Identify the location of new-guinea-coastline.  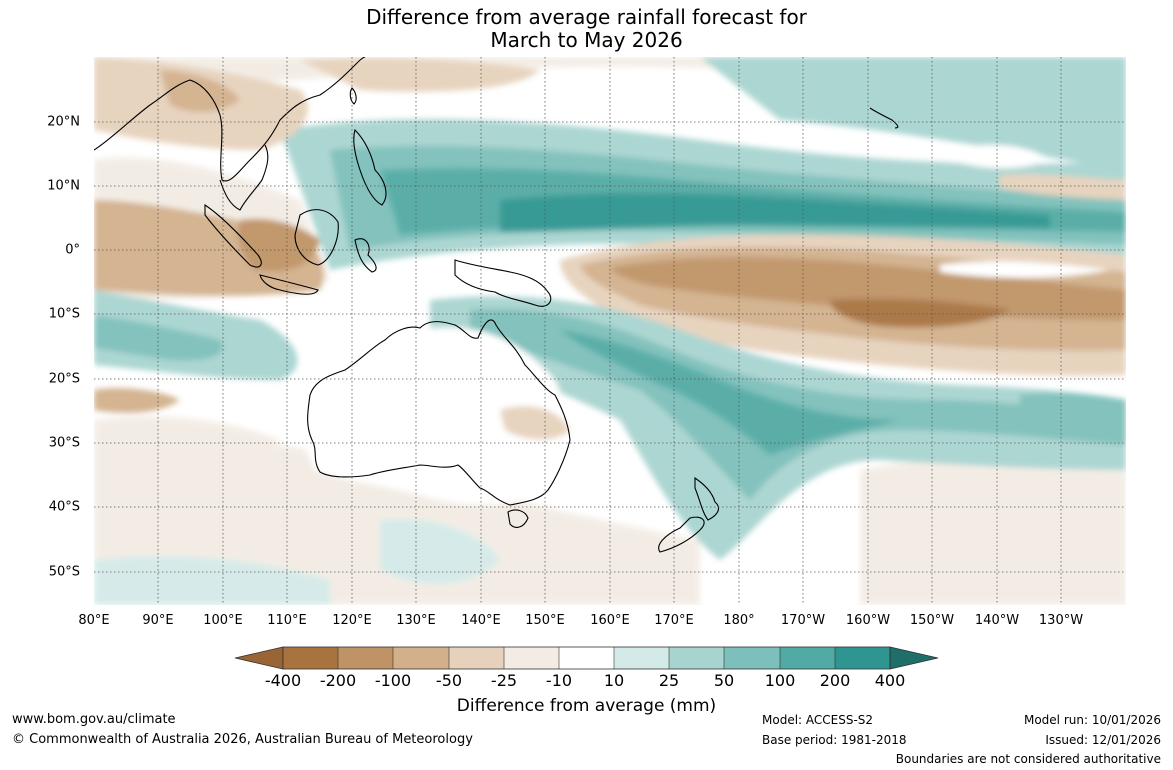
(503, 283).